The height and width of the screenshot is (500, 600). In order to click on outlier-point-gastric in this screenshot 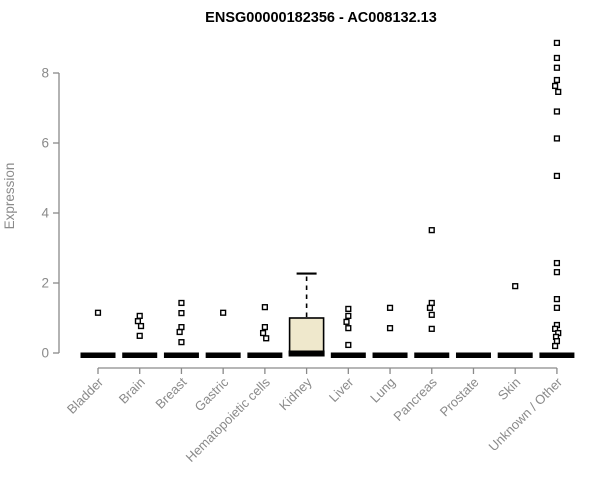, I will do `click(223, 312)`.